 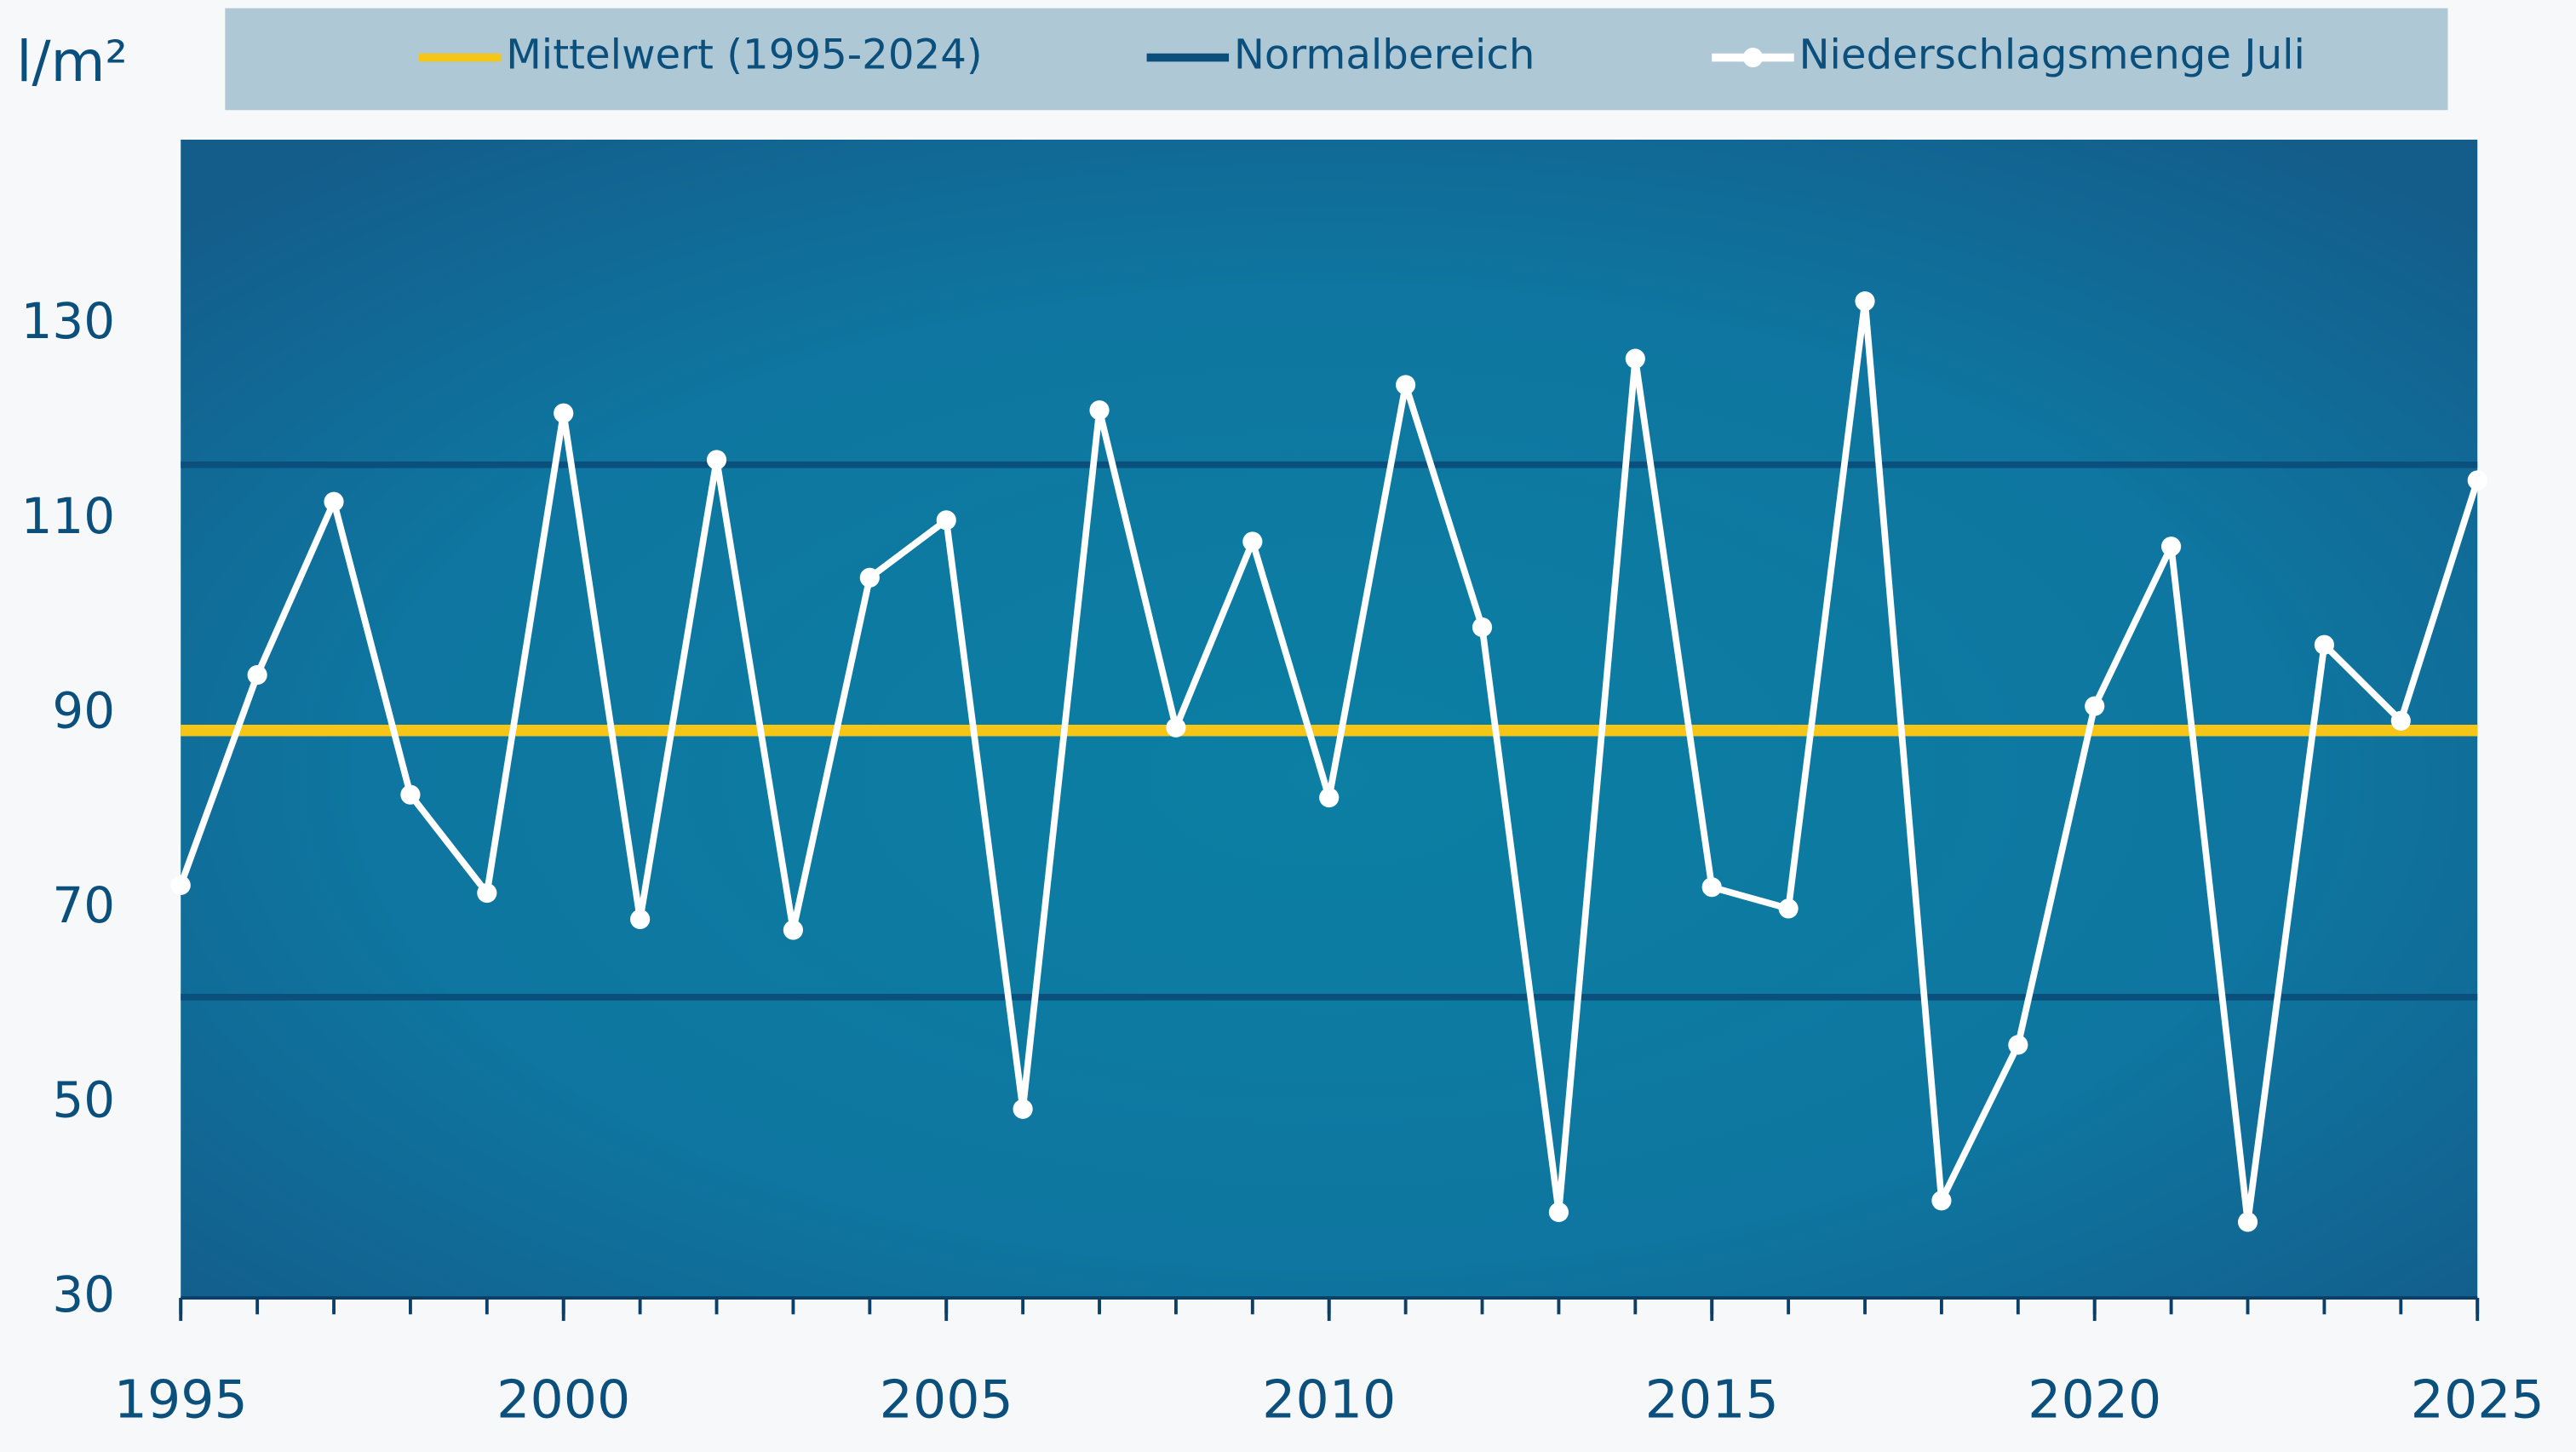 What do you see at coordinates (563, 1400) in the screenshot?
I see `x-tick-label: 2000` at bounding box center [563, 1400].